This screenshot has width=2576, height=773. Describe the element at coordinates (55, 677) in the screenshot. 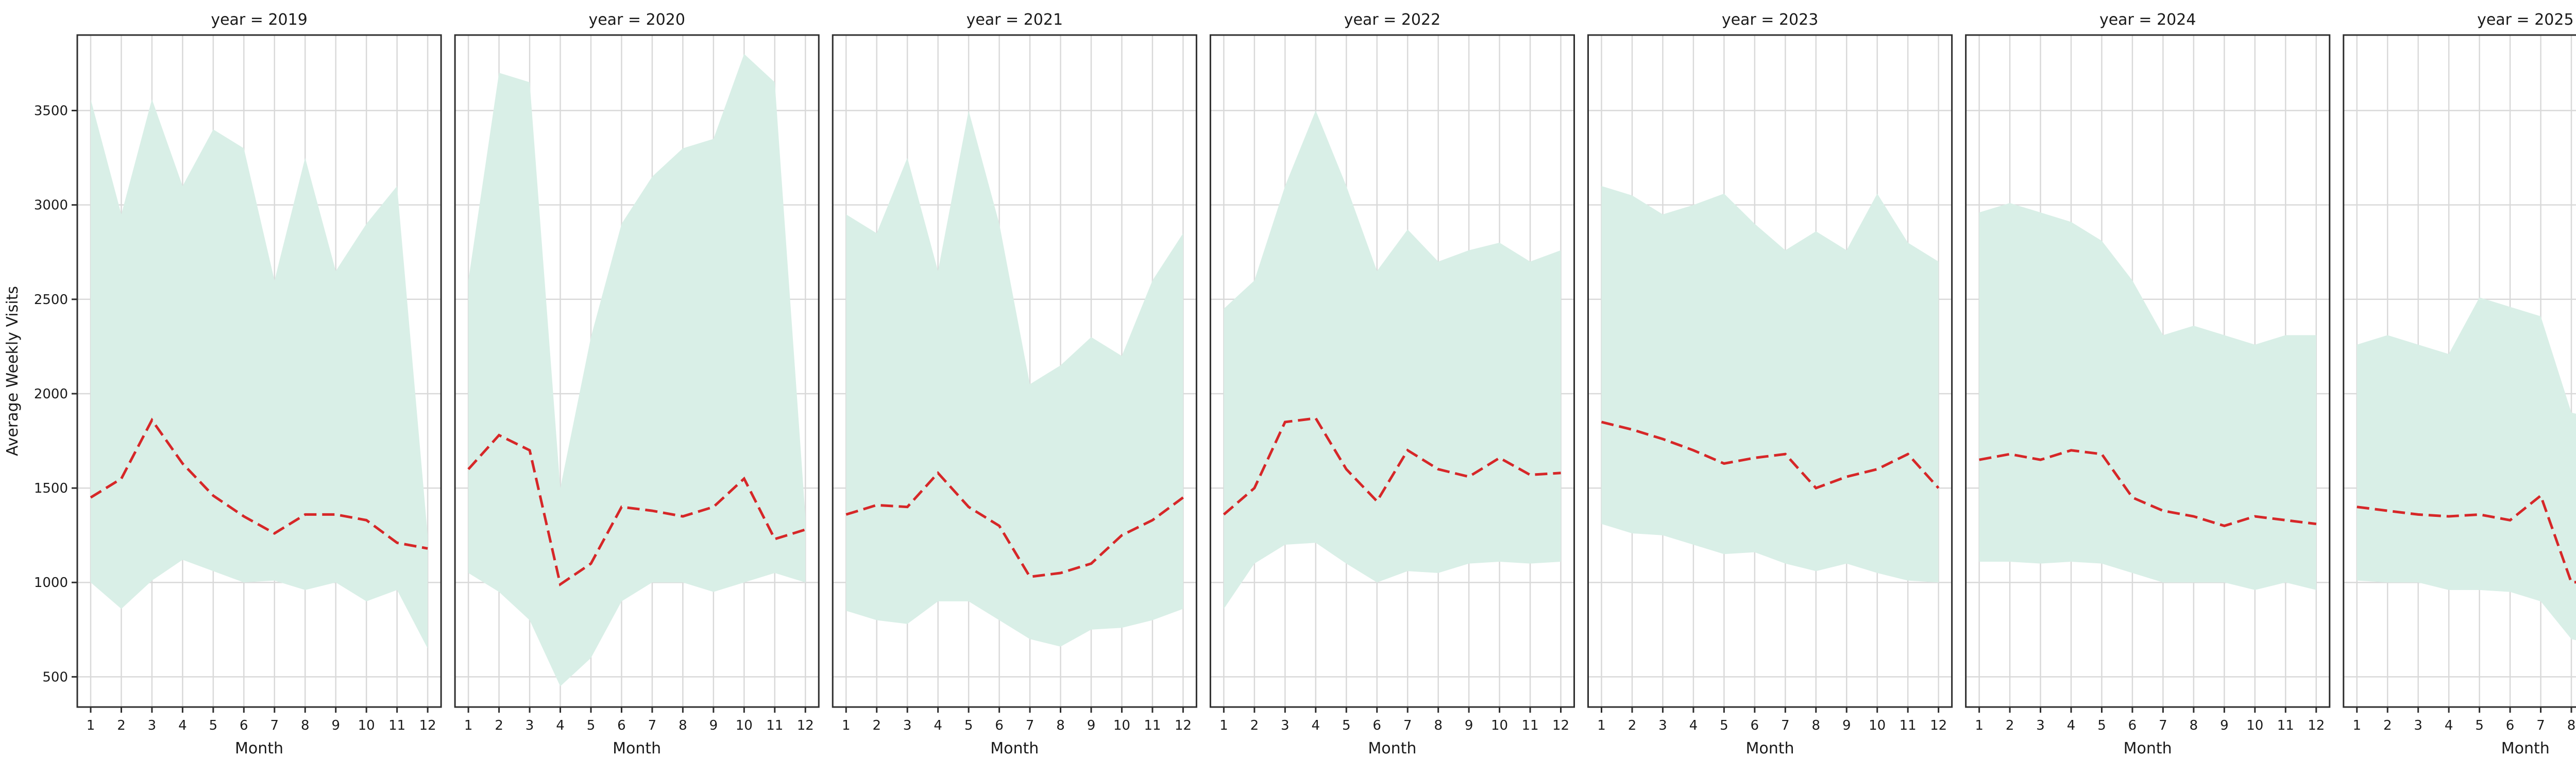

I see `y-tick-label: 500` at that location.